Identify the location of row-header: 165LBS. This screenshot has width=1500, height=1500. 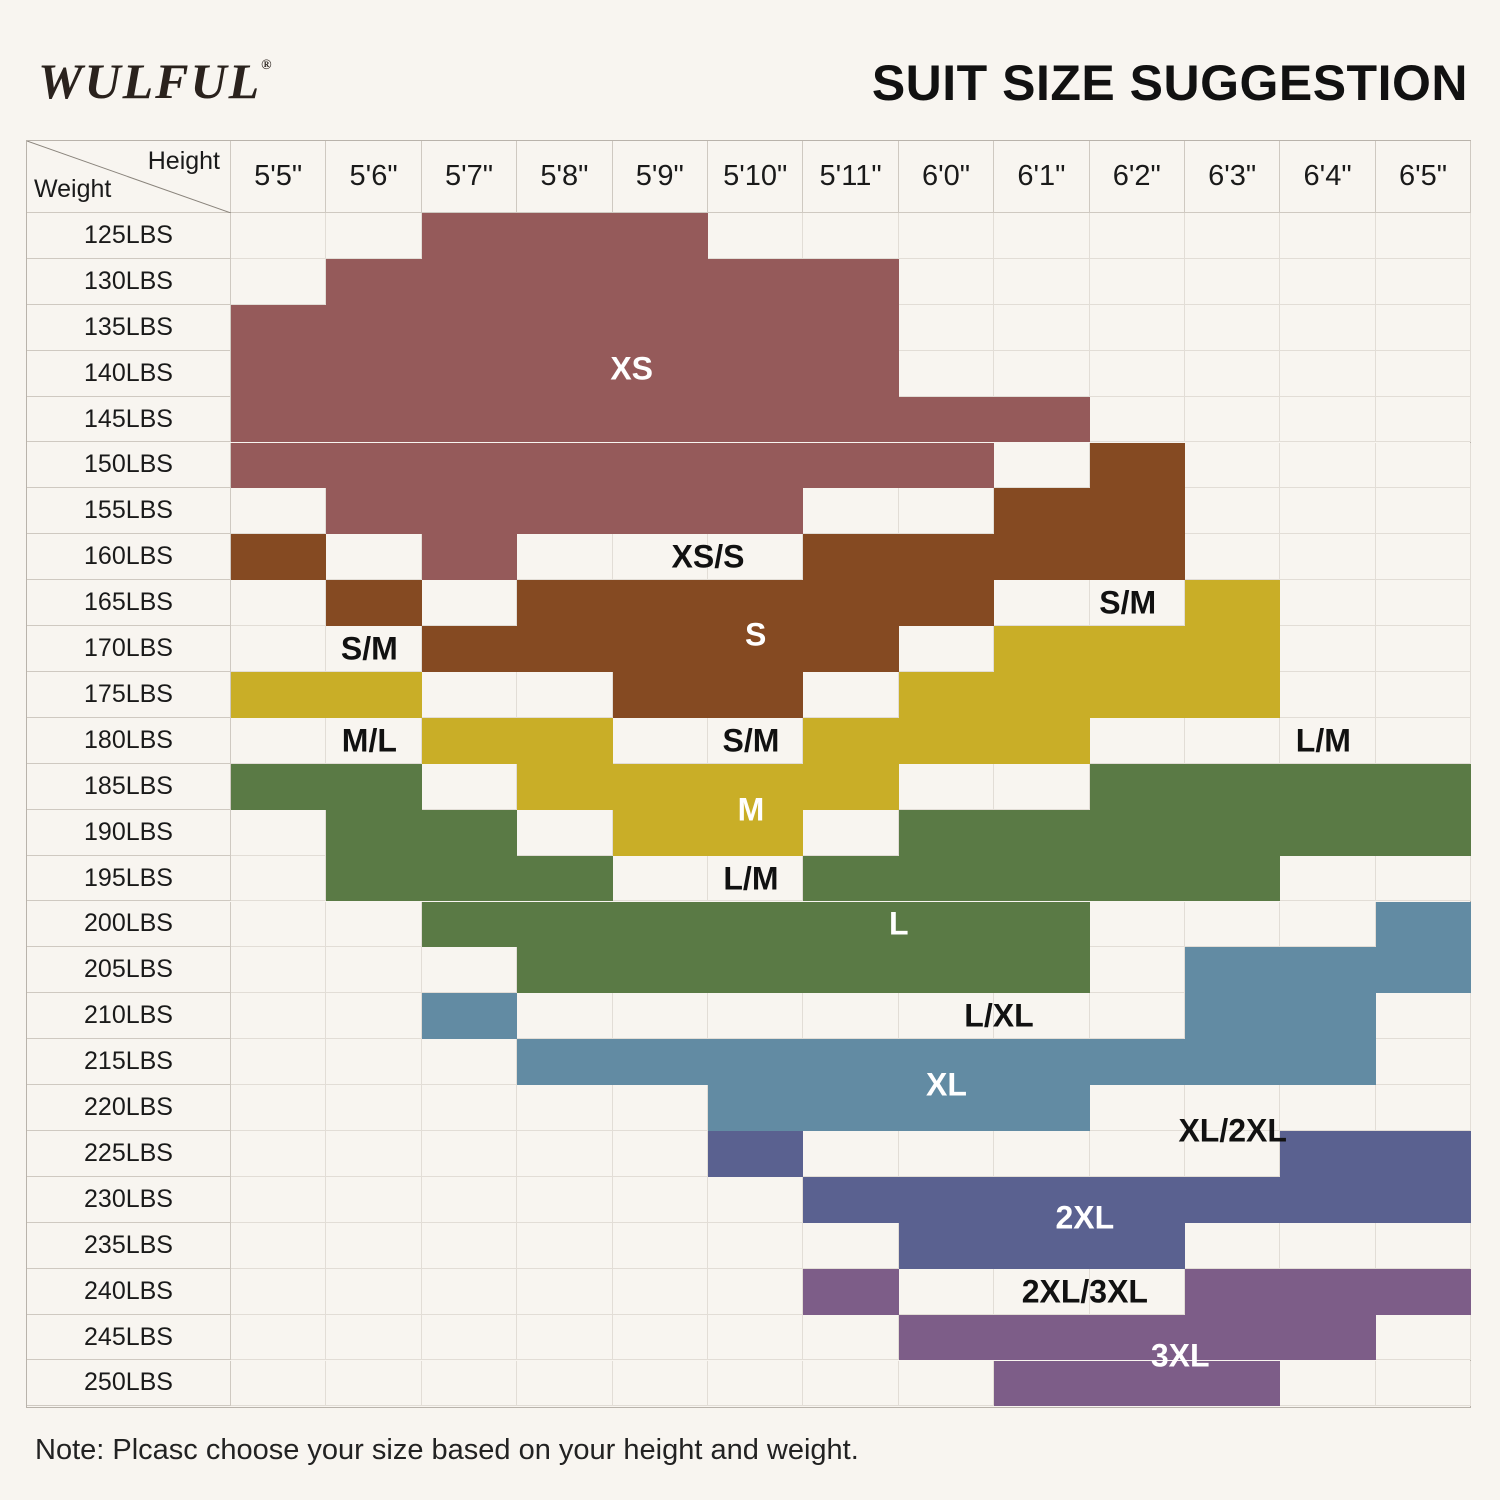
(129, 603).